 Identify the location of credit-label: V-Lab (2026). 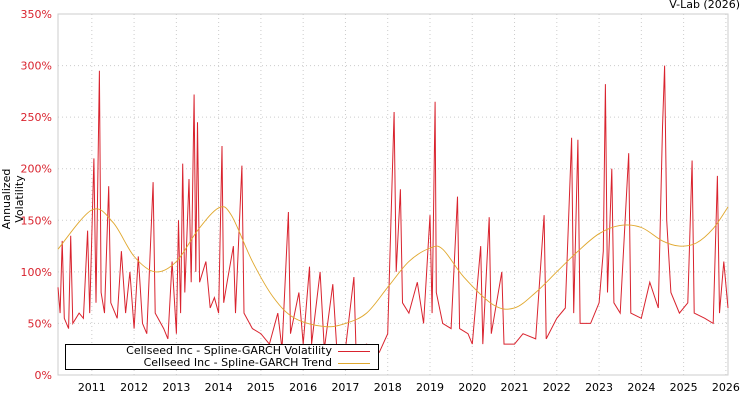
(704, 5).